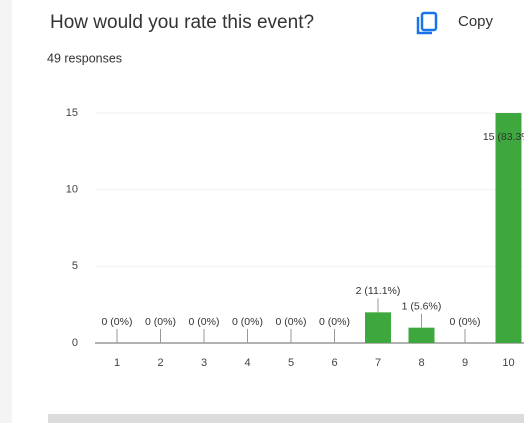 This screenshot has height=423, width=524. I want to click on x-tick-label: 4, so click(247, 363).